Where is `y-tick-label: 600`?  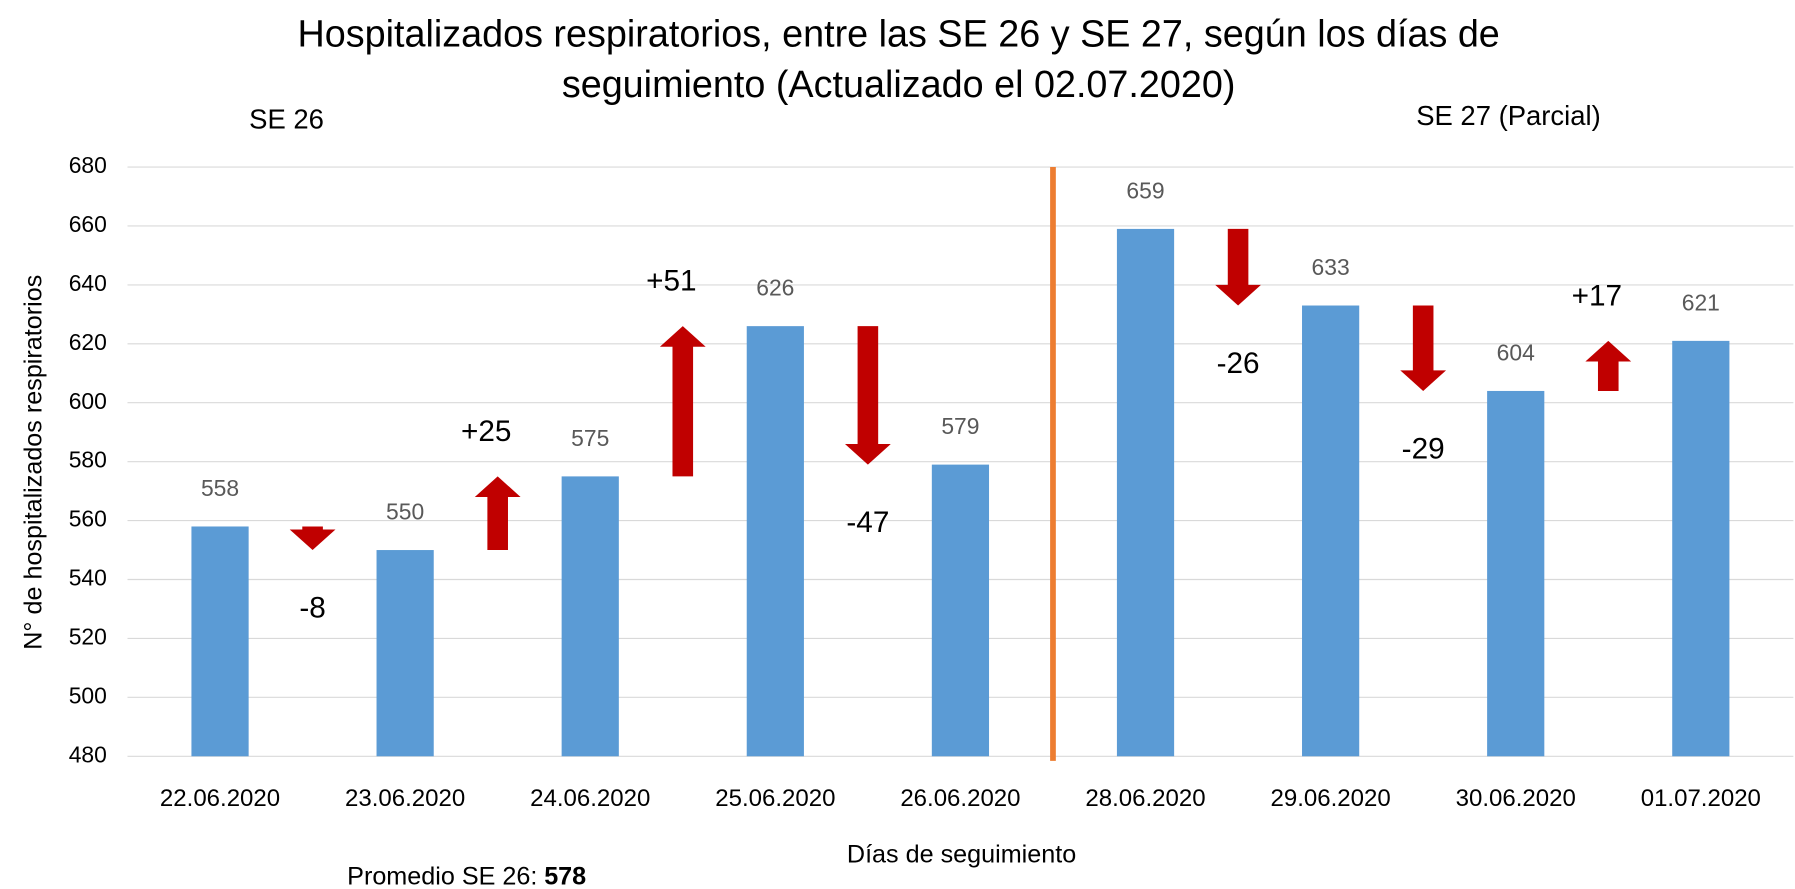
y-tick-label: 600 is located at coordinates (88, 401).